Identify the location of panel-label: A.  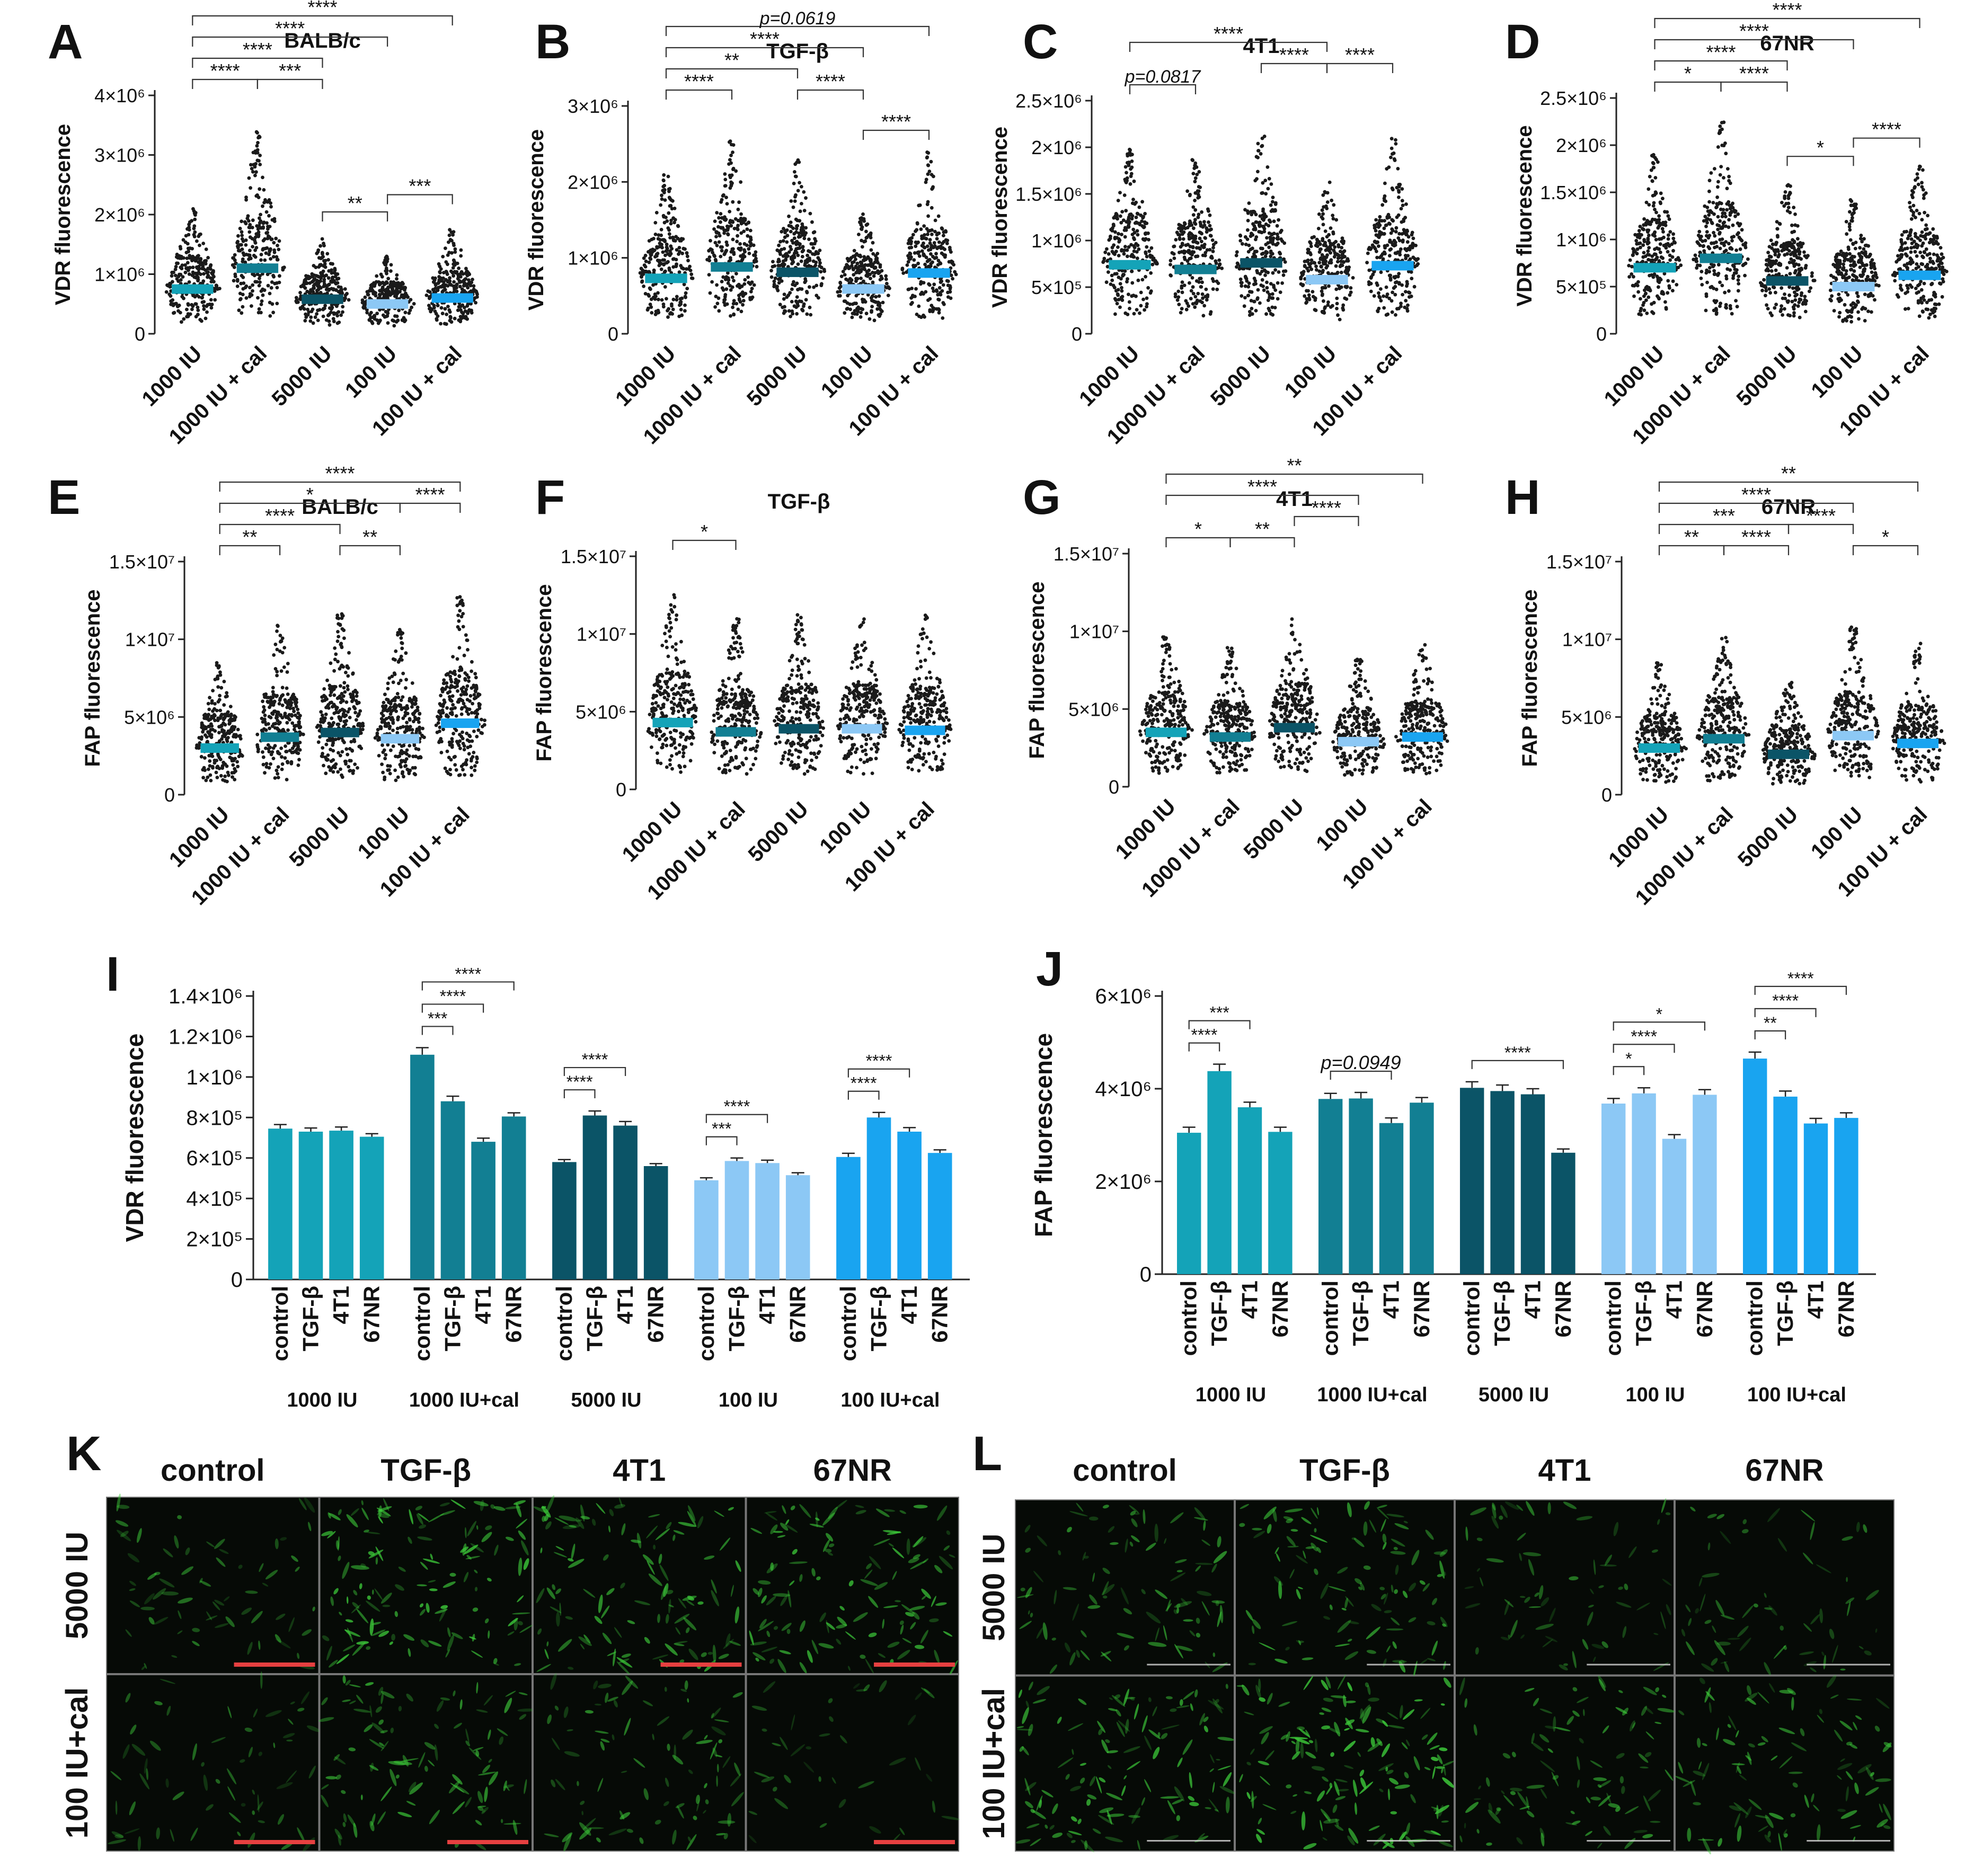
(65, 42).